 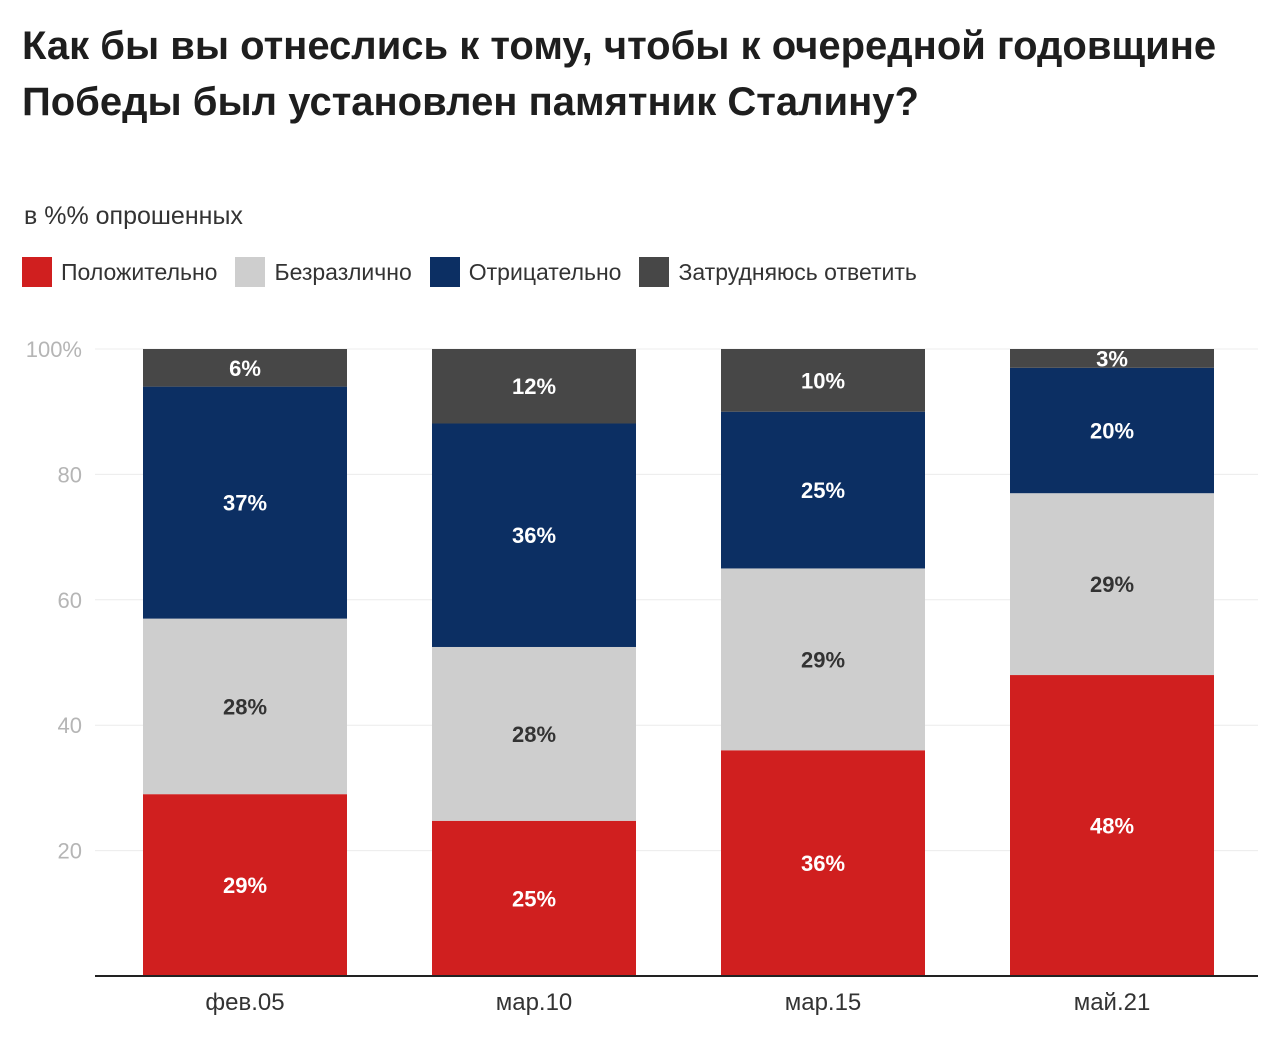 I want to click on legend-label-positive: Положительно, so click(x=139, y=271).